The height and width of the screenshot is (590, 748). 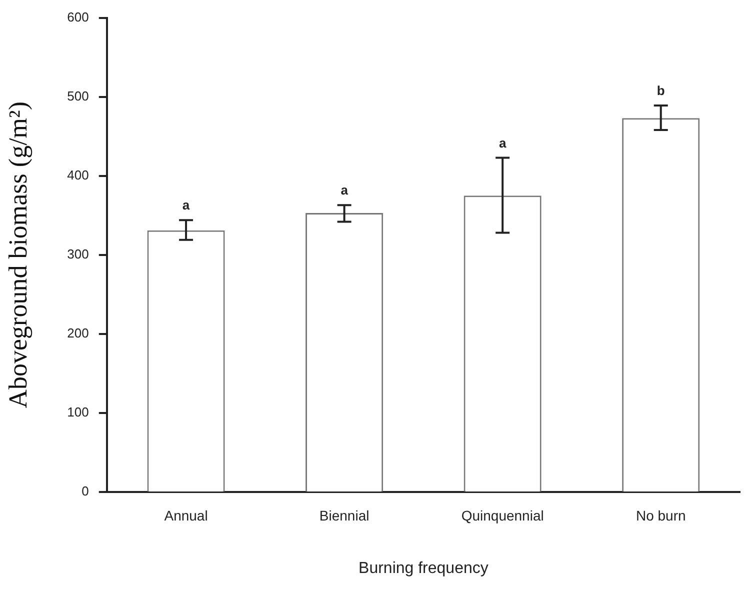 I want to click on y-tick-label: 400, so click(x=78, y=174).